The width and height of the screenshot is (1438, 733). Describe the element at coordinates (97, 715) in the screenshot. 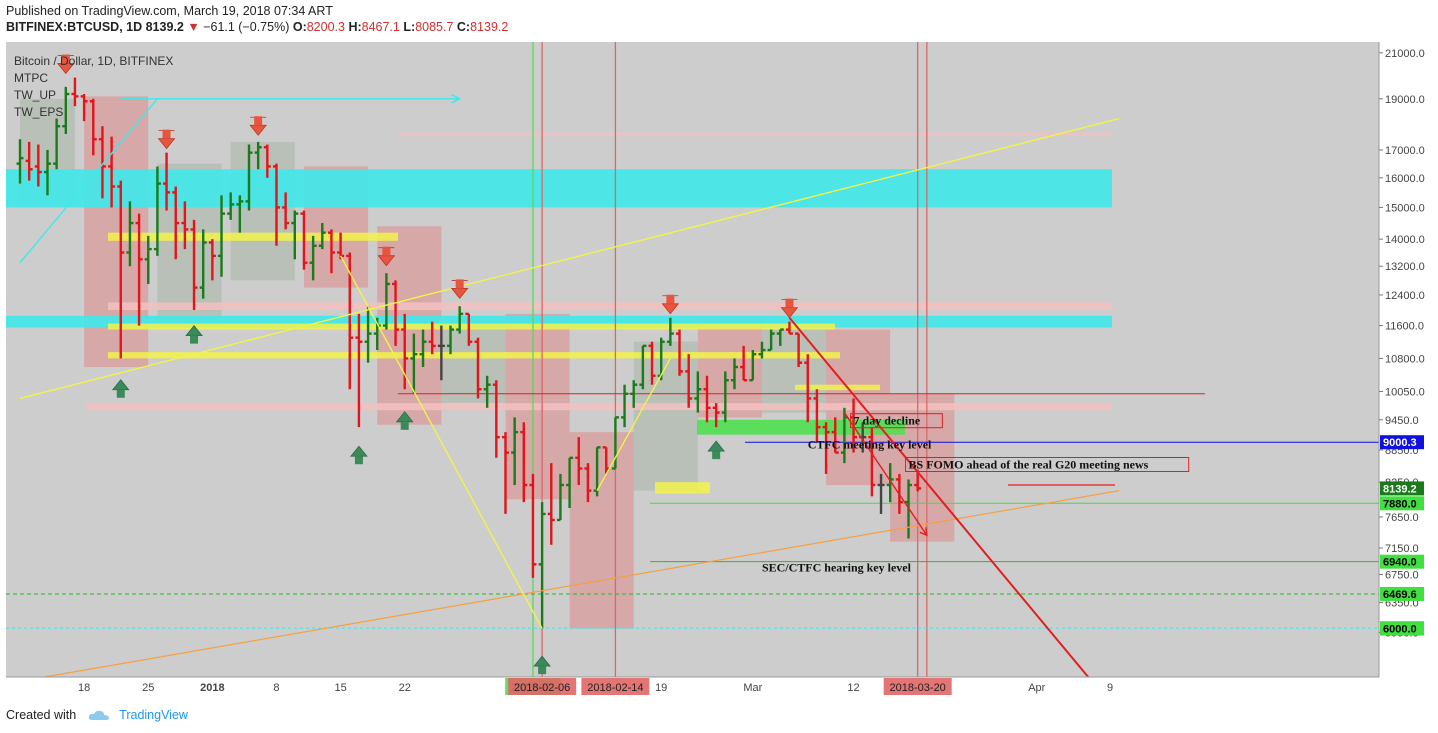

I see `footer: Created with TradingView` at that location.